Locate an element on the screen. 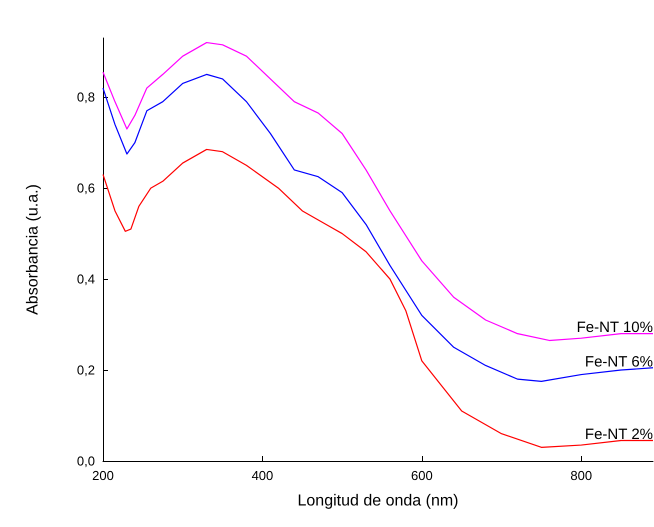 This screenshot has height=527, width=654. x-tick-label: 200 is located at coordinates (103, 475).